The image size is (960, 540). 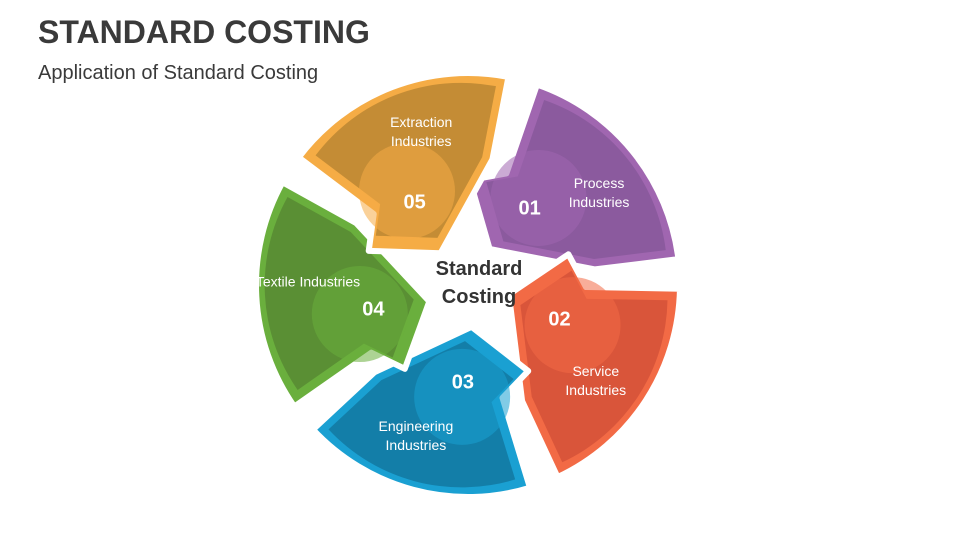 I want to click on segment-label: Process Industries, so click(x=599, y=193).